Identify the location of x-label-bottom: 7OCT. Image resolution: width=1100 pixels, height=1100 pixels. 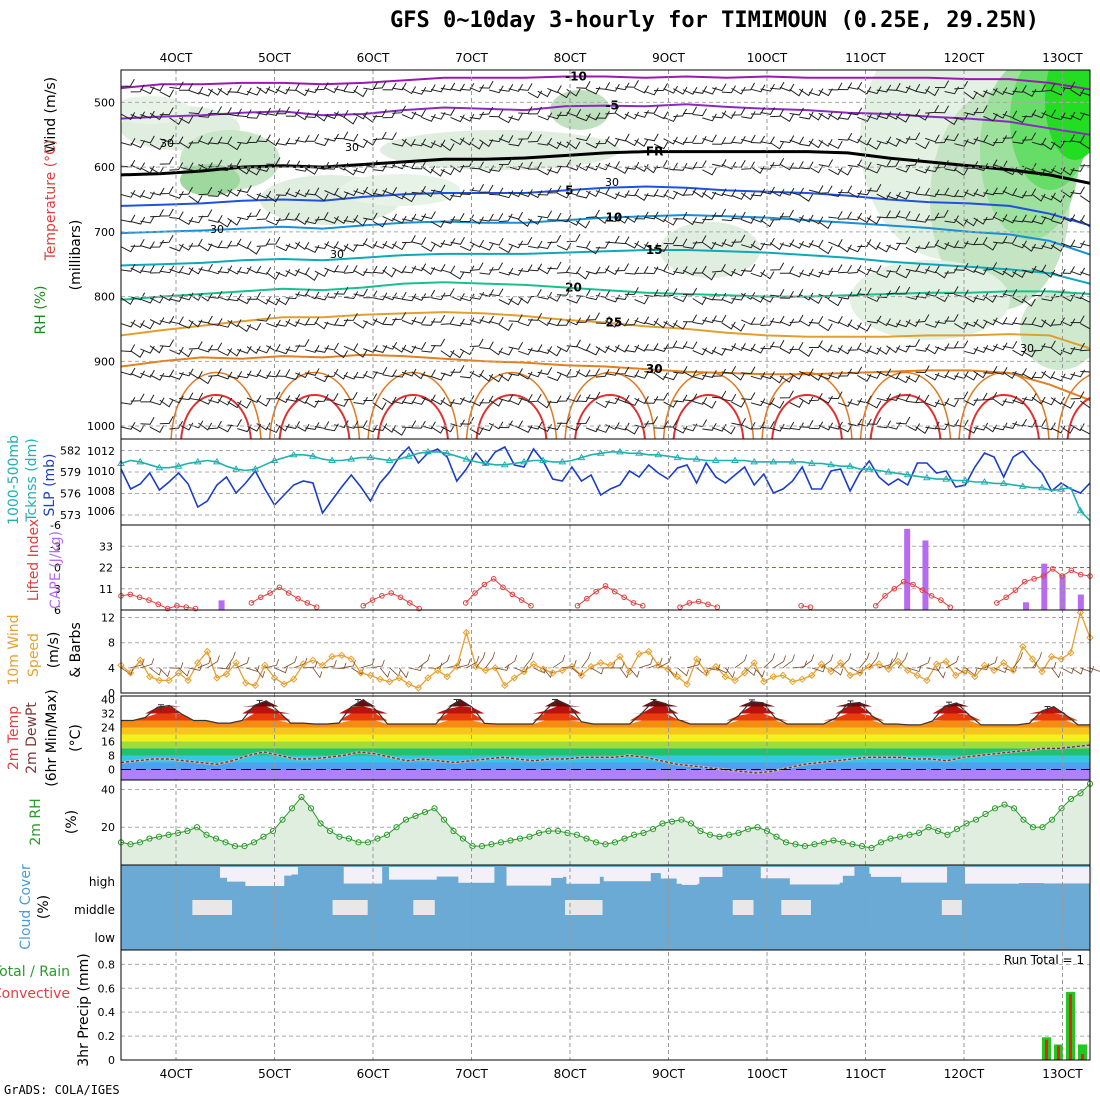
(471, 1074).